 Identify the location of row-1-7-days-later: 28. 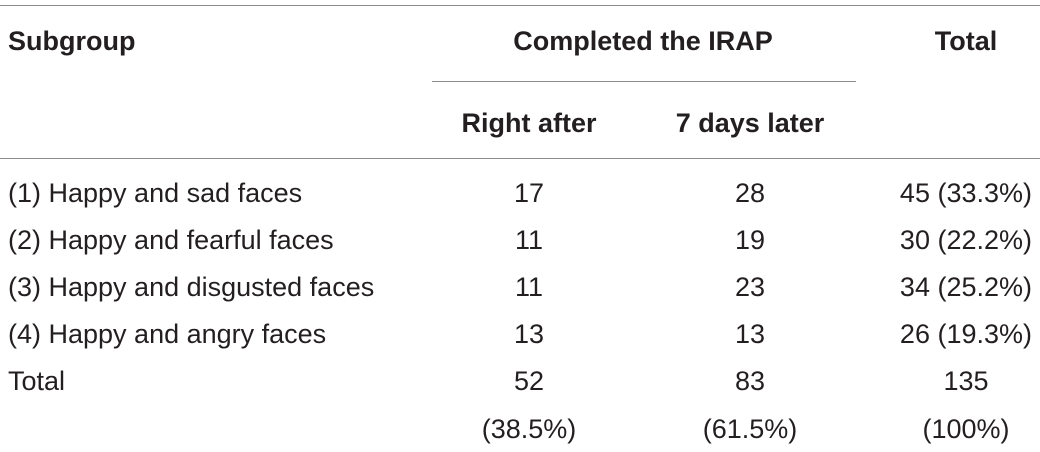
(750, 193).